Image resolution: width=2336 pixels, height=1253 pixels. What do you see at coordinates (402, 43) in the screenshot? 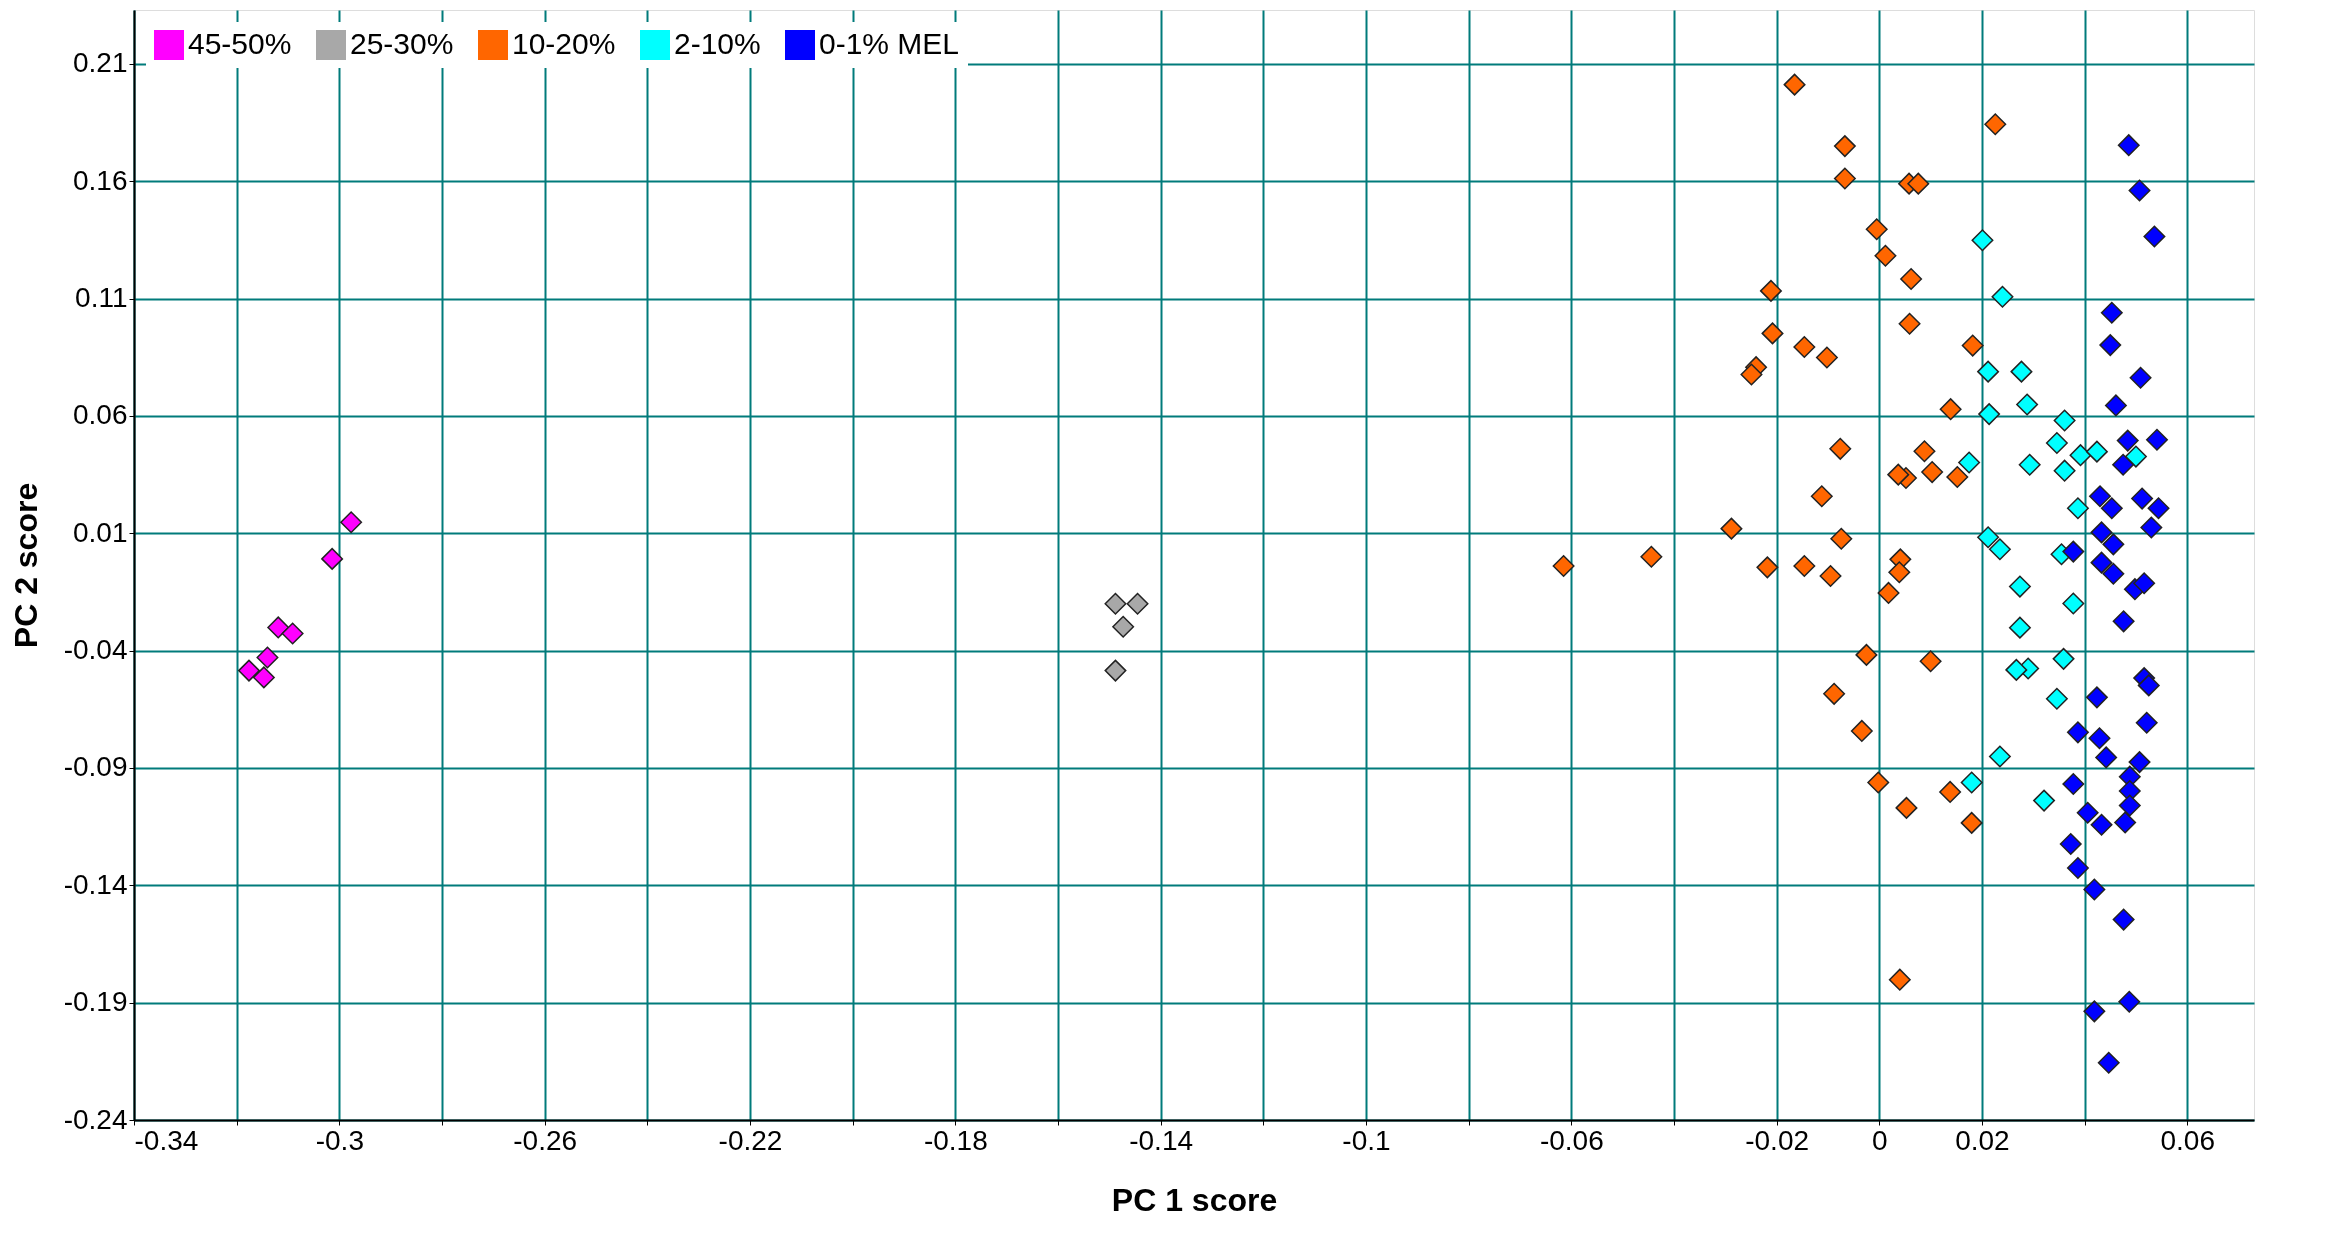
I see `legend-label: 25-30%` at bounding box center [402, 43].